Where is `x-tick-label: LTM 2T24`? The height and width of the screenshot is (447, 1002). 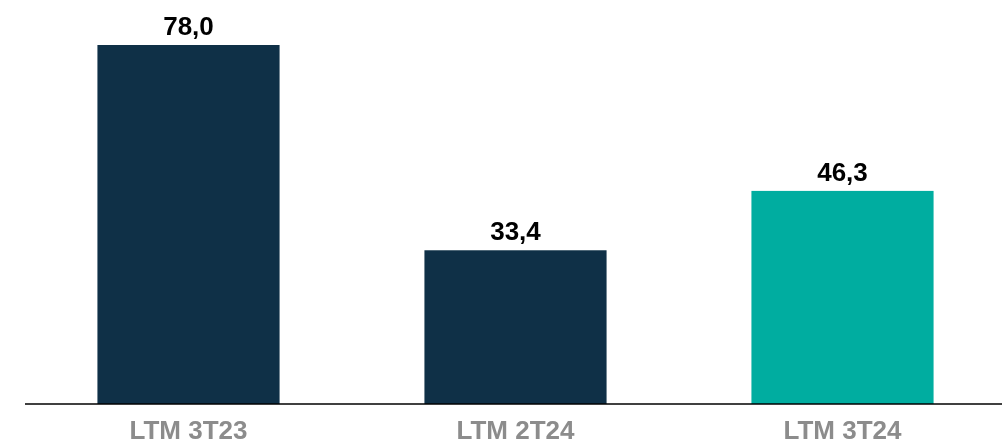
x-tick-label: LTM 2T24 is located at coordinates (516, 430).